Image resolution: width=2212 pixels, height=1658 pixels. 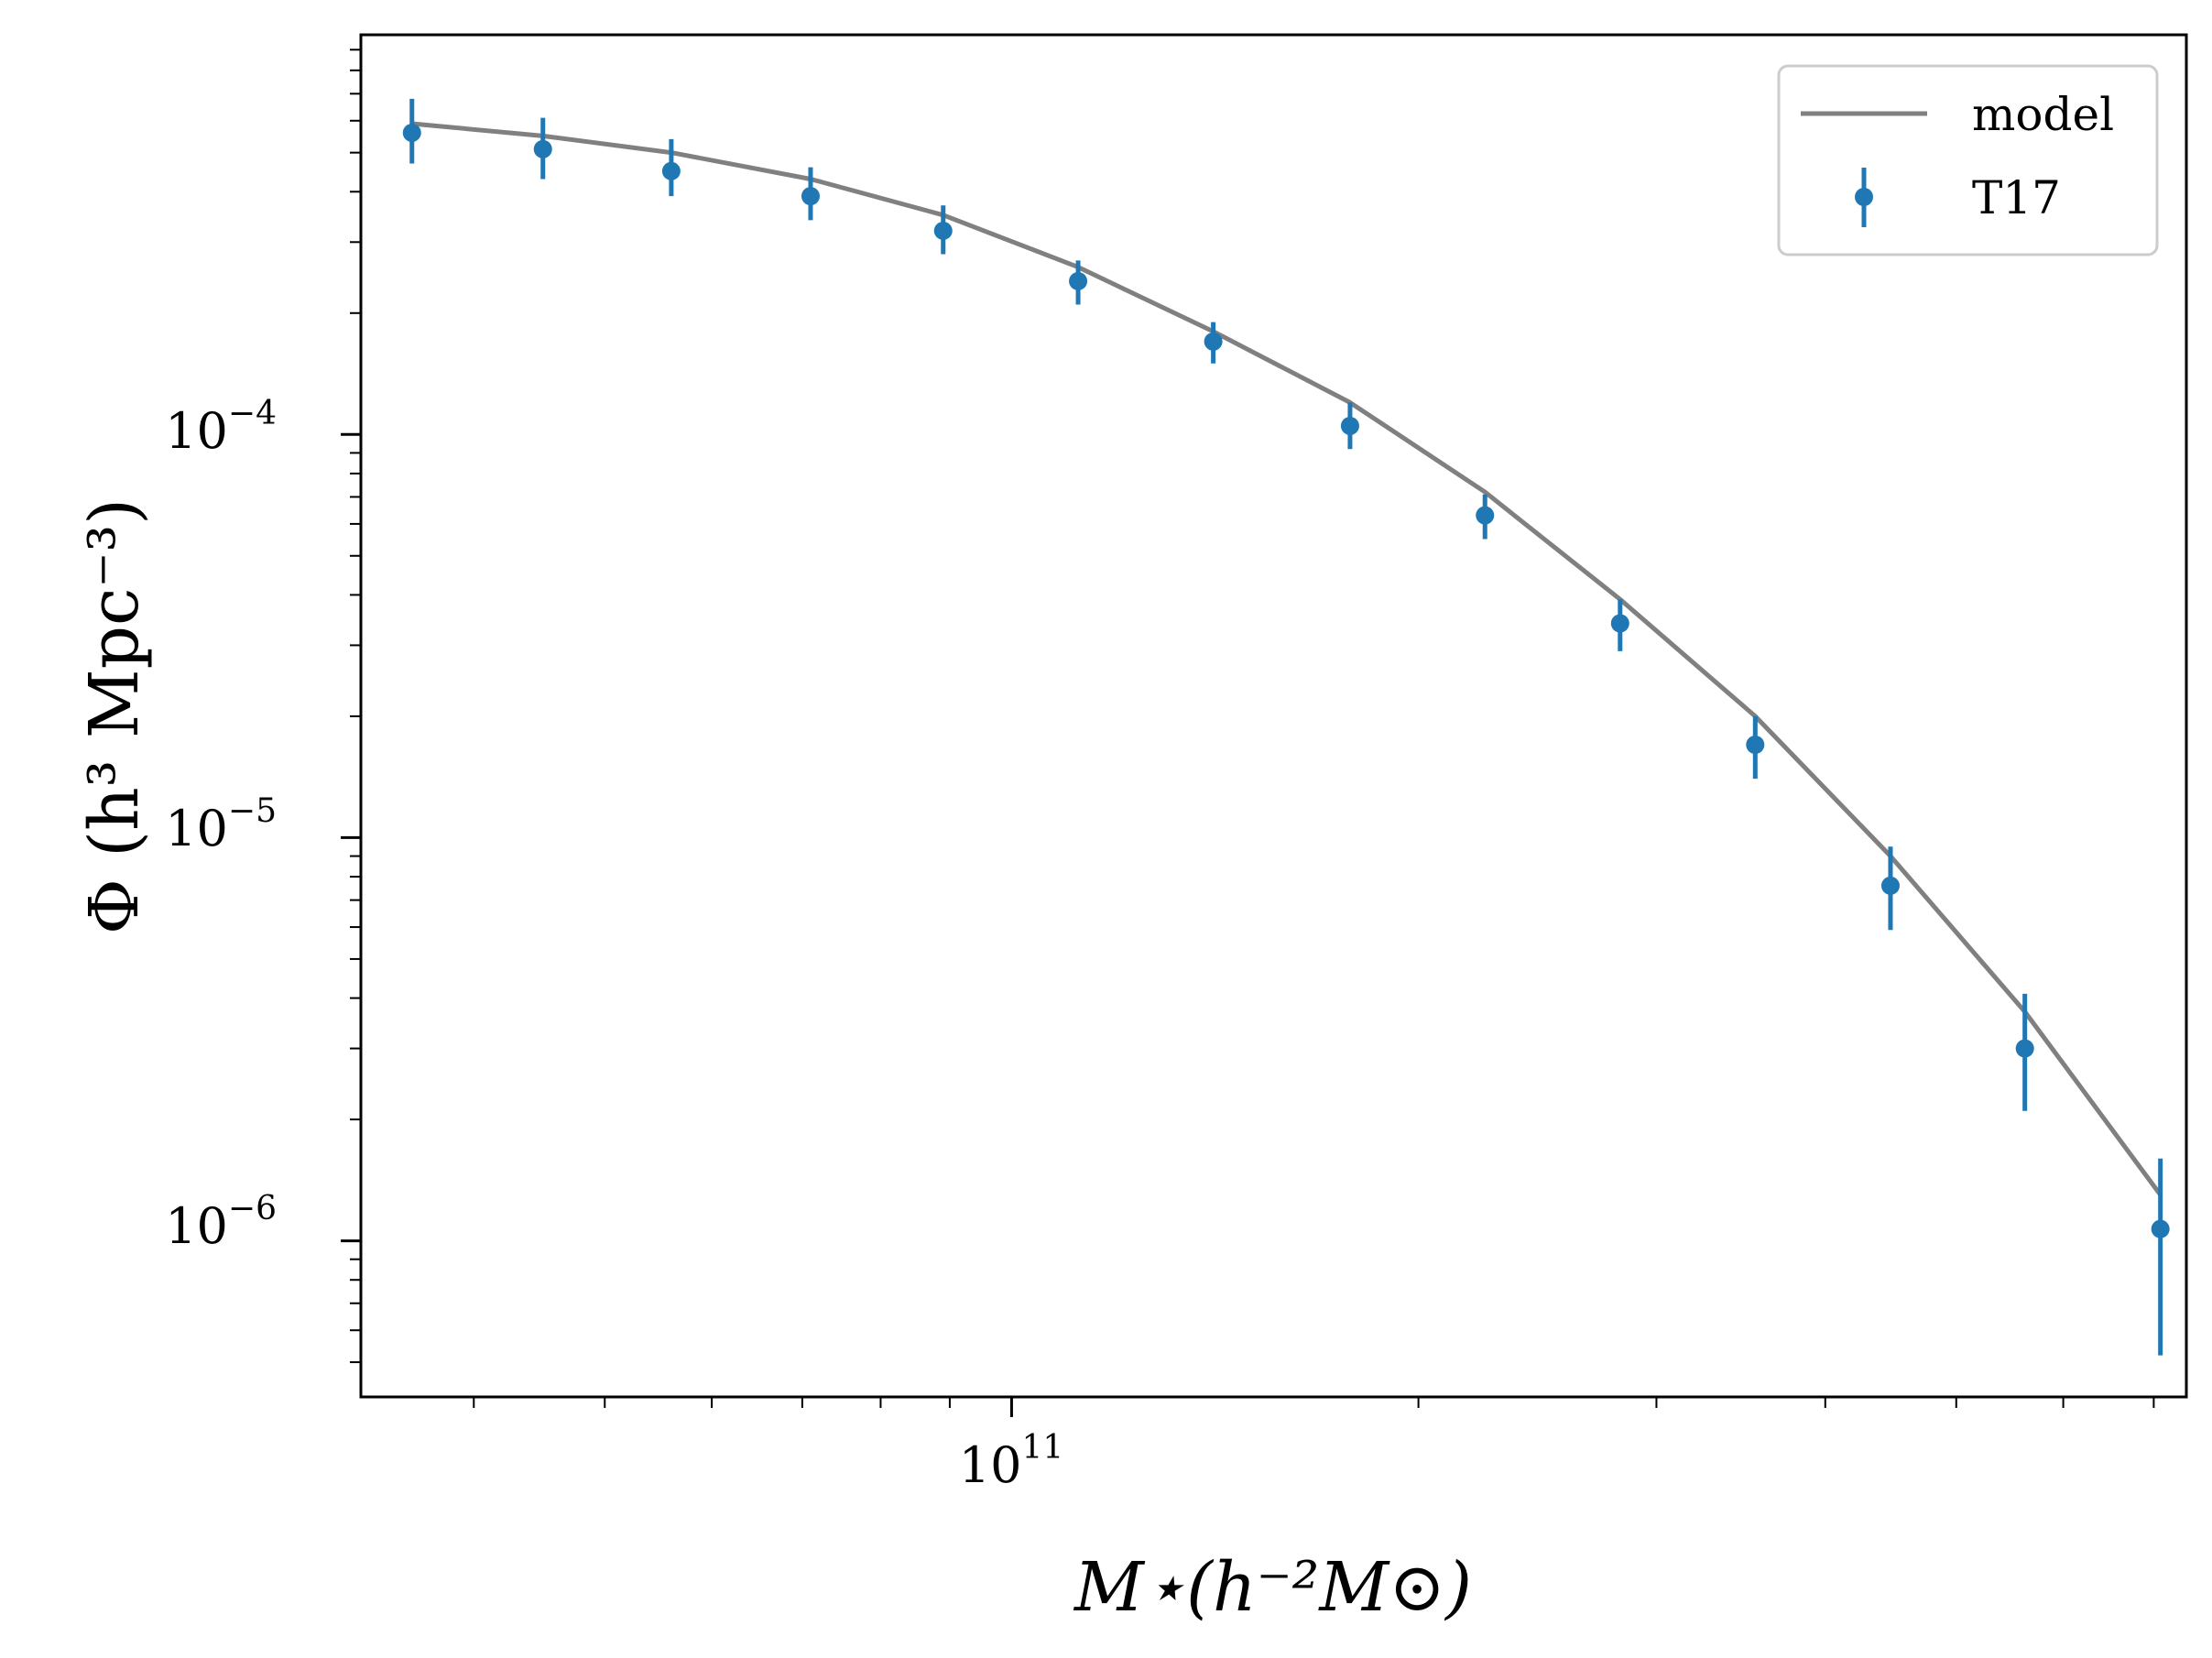 I want to click on x-axis-label: M⋆(h⁻²M⊙), so click(x=1272, y=1587).